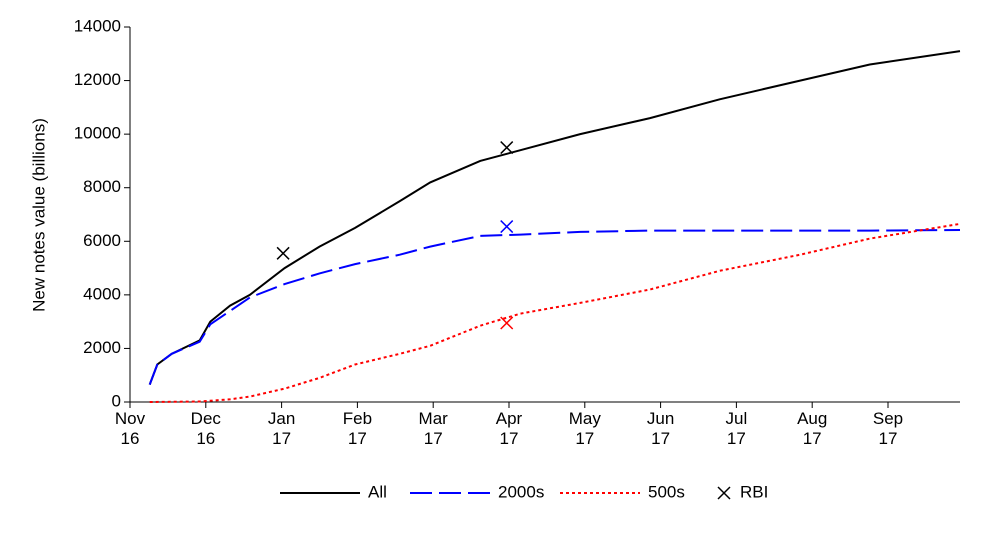  What do you see at coordinates (102, 186) in the screenshot?
I see `y-tick-label: 8000` at bounding box center [102, 186].